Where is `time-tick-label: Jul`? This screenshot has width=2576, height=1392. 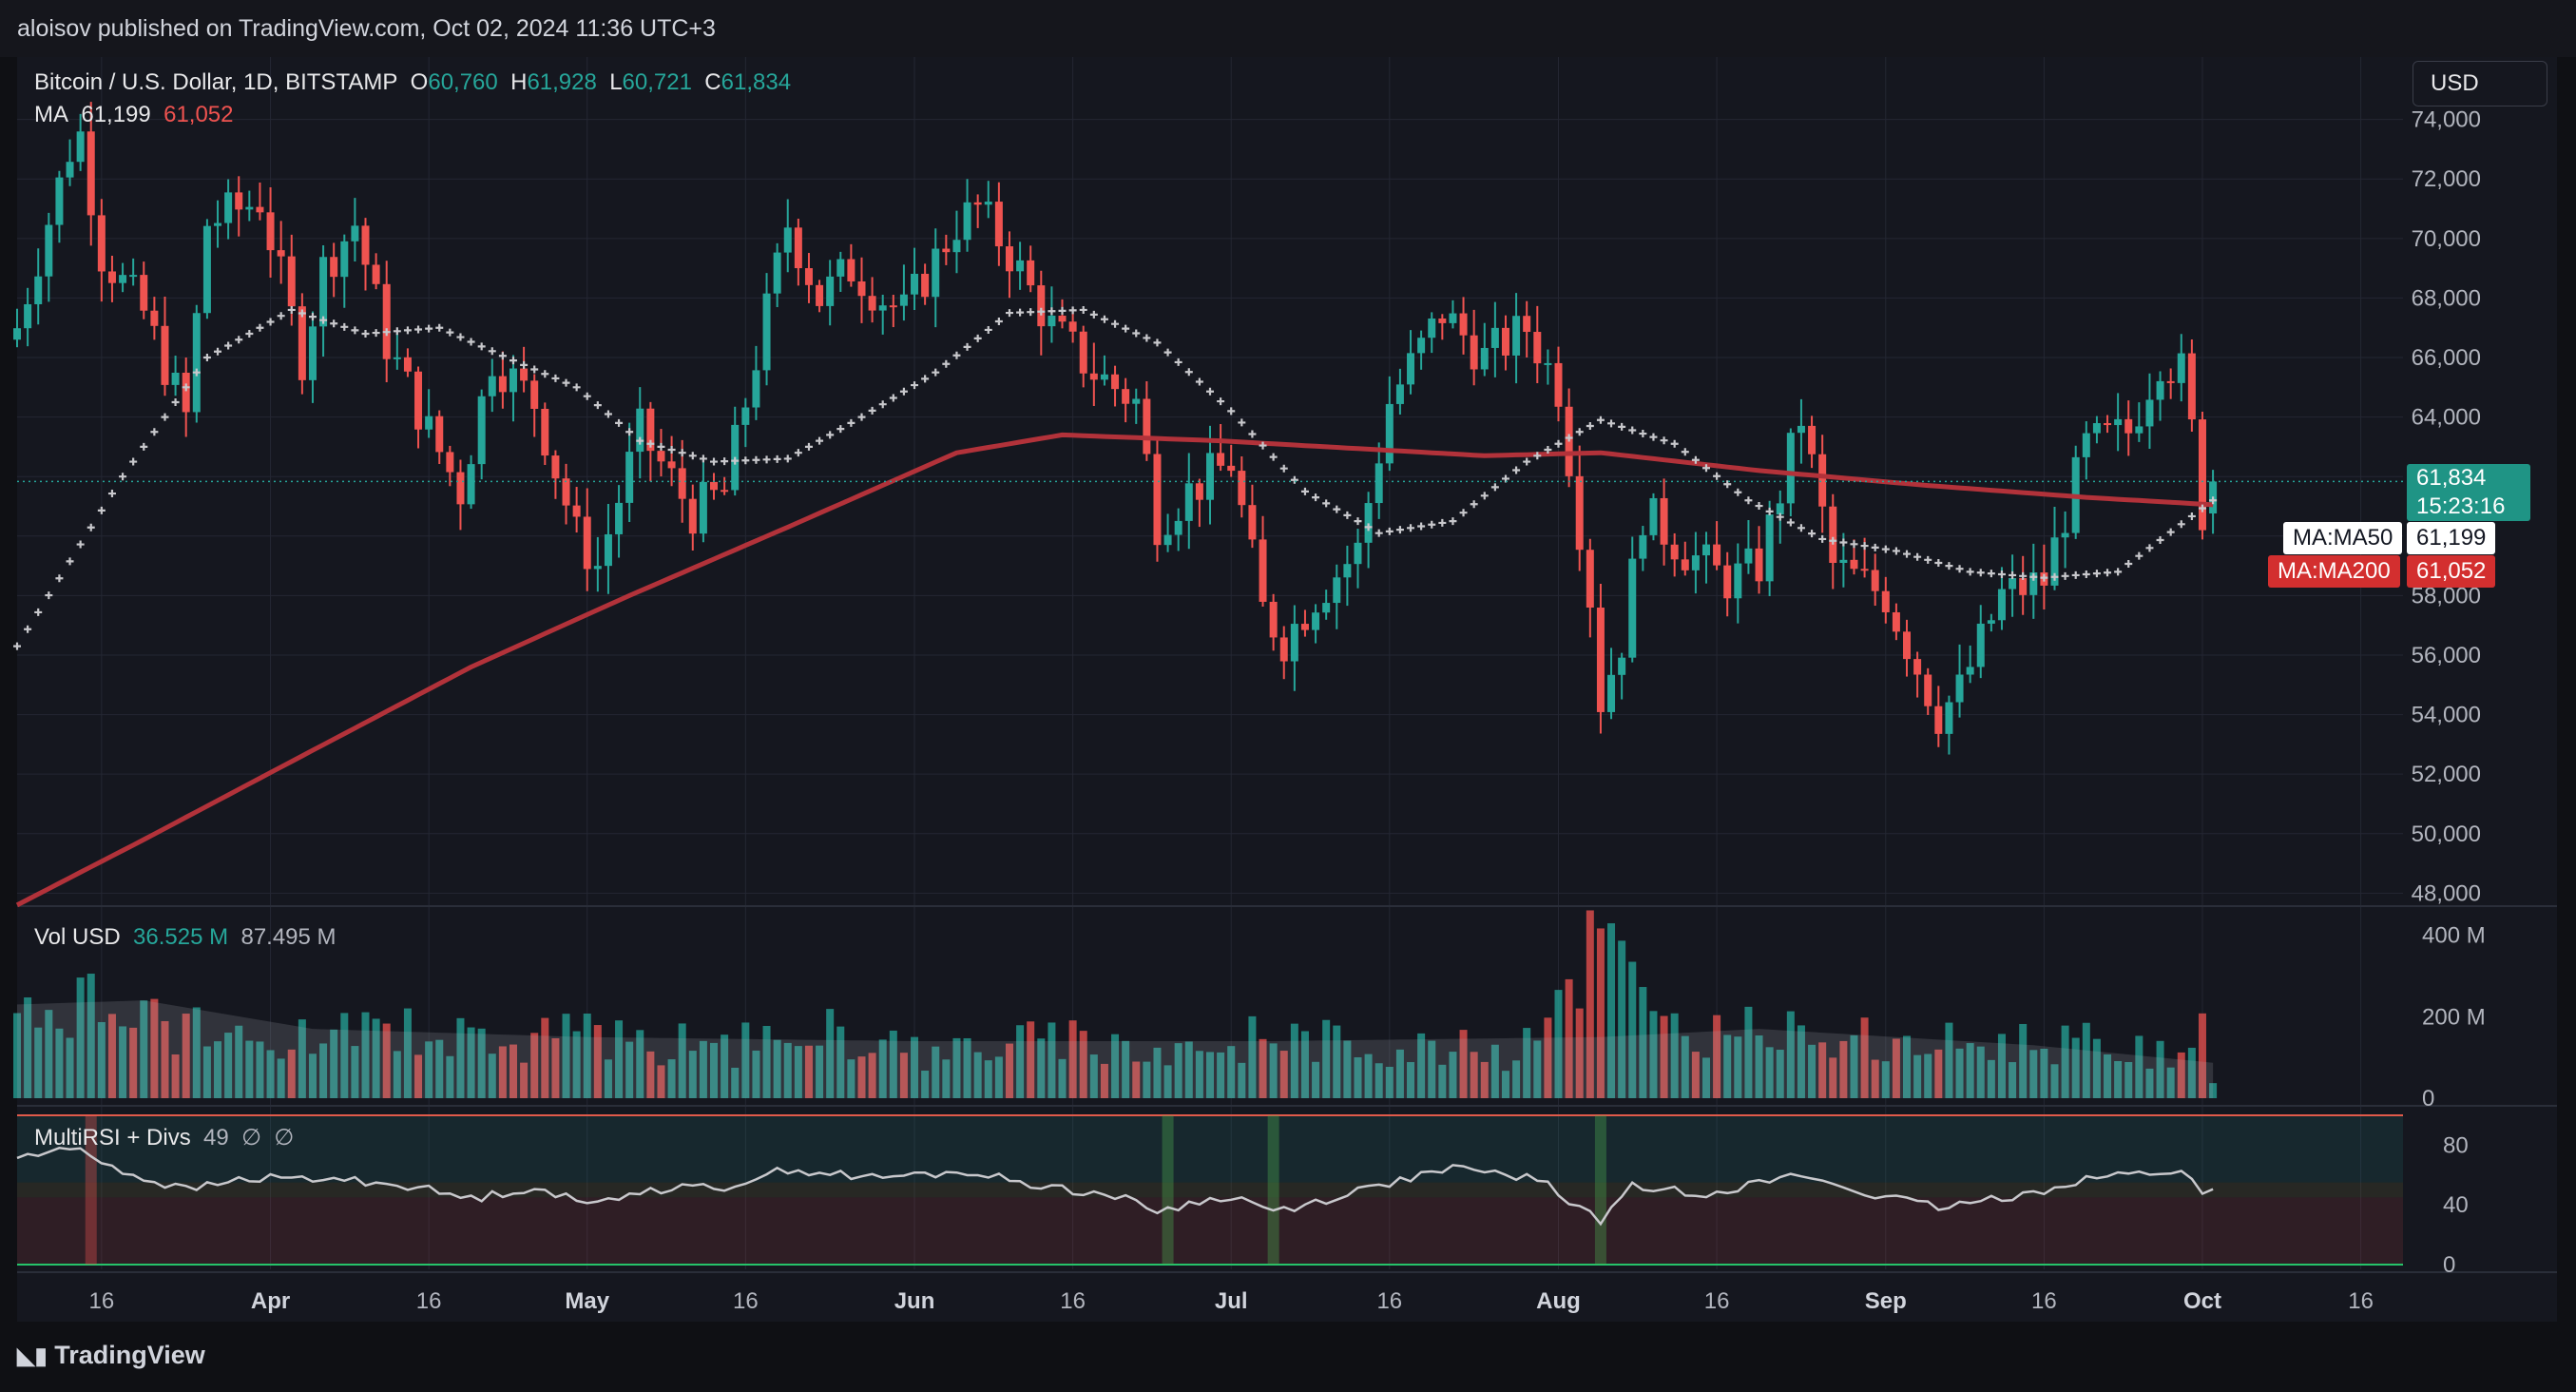
time-tick-label: Jul is located at coordinates (1232, 1301).